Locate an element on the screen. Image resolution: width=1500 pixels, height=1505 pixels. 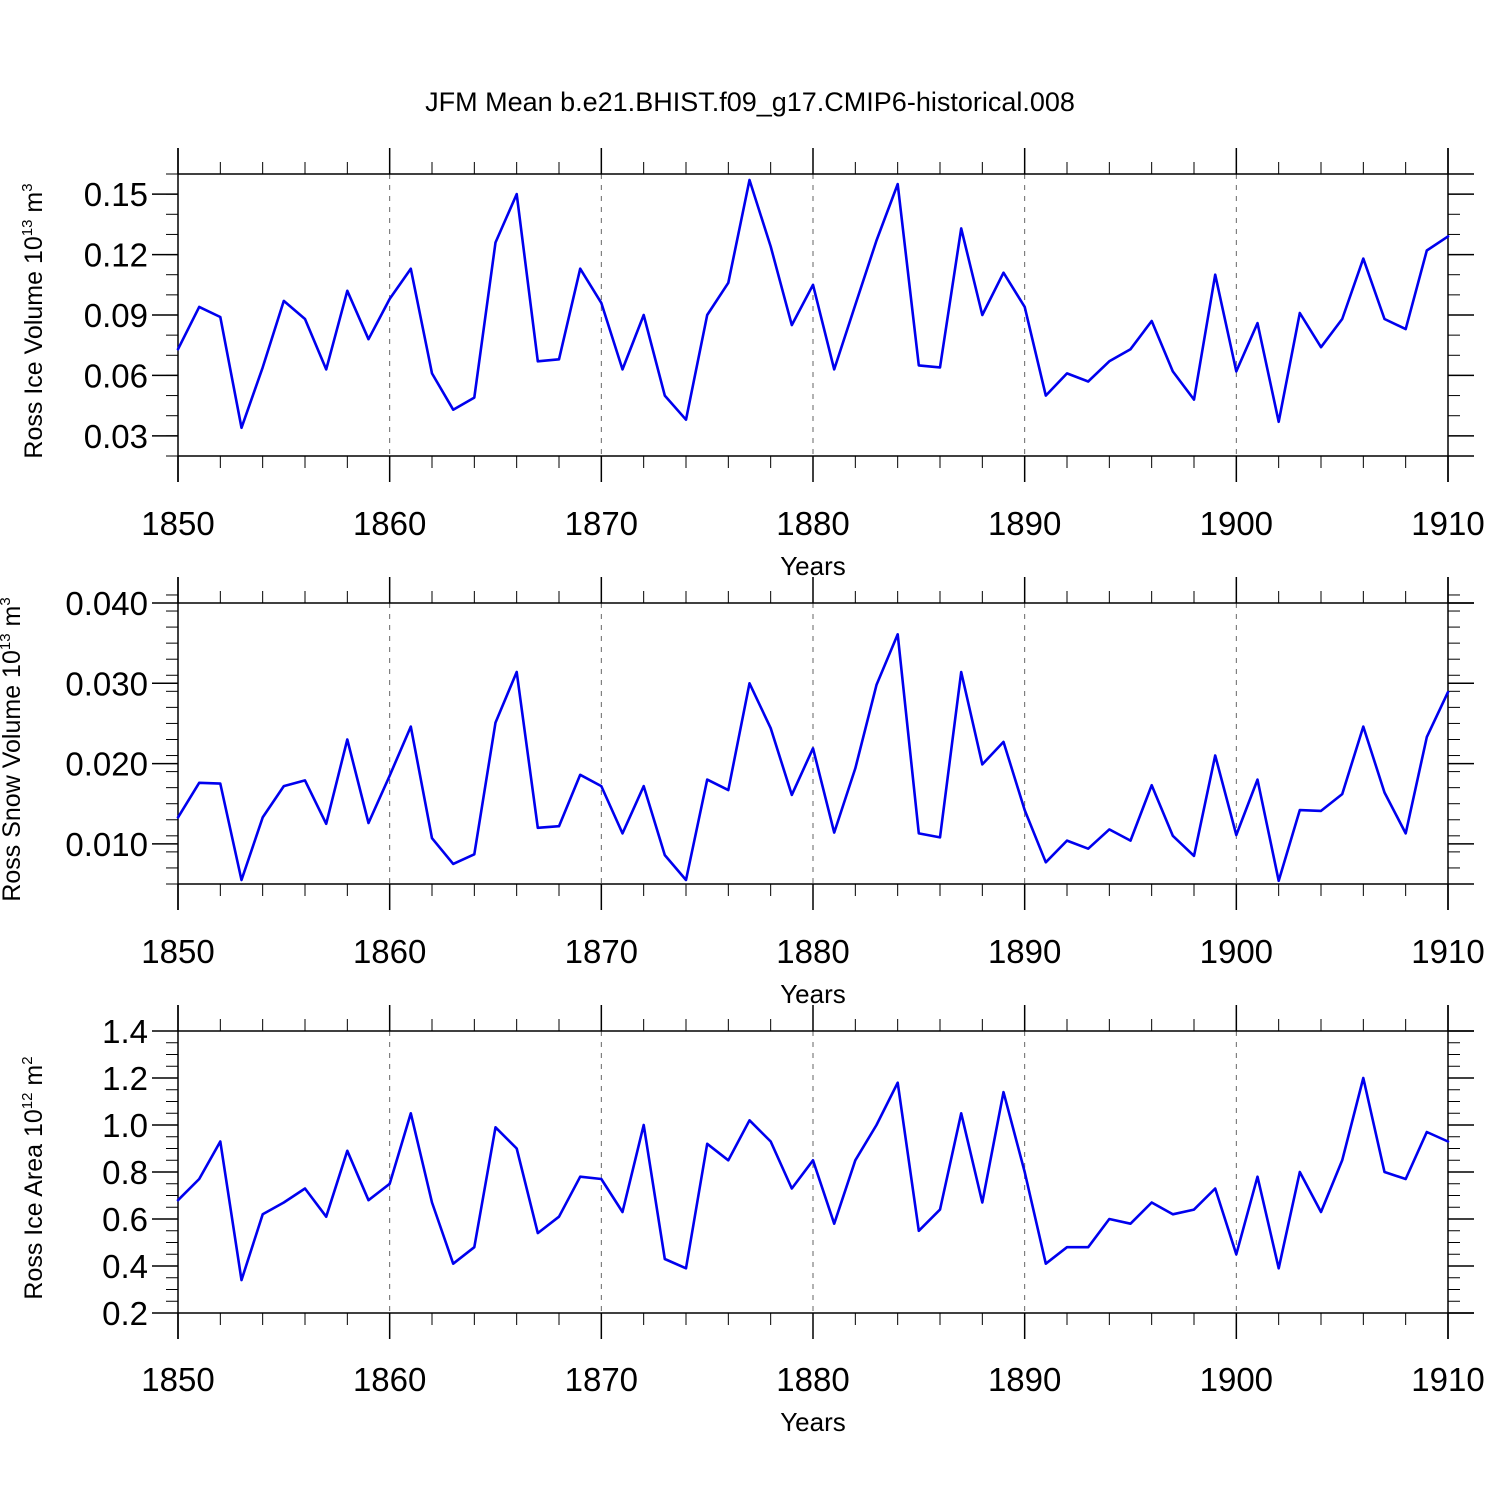
y-axis-title-superscript: 3 is located at coordinates (27, 187).